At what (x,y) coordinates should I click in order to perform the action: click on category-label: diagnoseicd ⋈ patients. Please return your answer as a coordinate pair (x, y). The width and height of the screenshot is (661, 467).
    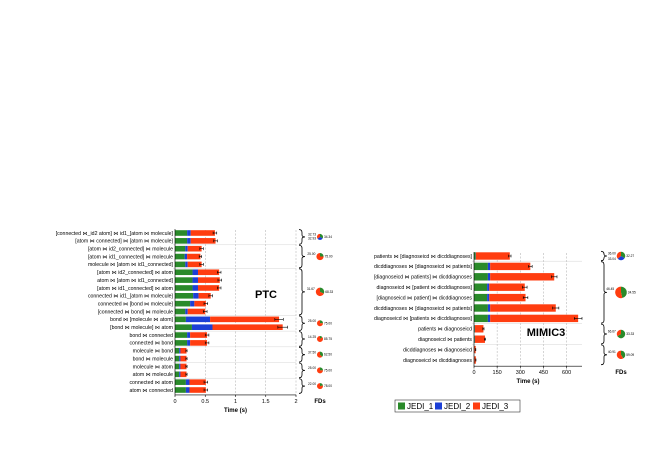
    Looking at the image, I should click on (445, 340).